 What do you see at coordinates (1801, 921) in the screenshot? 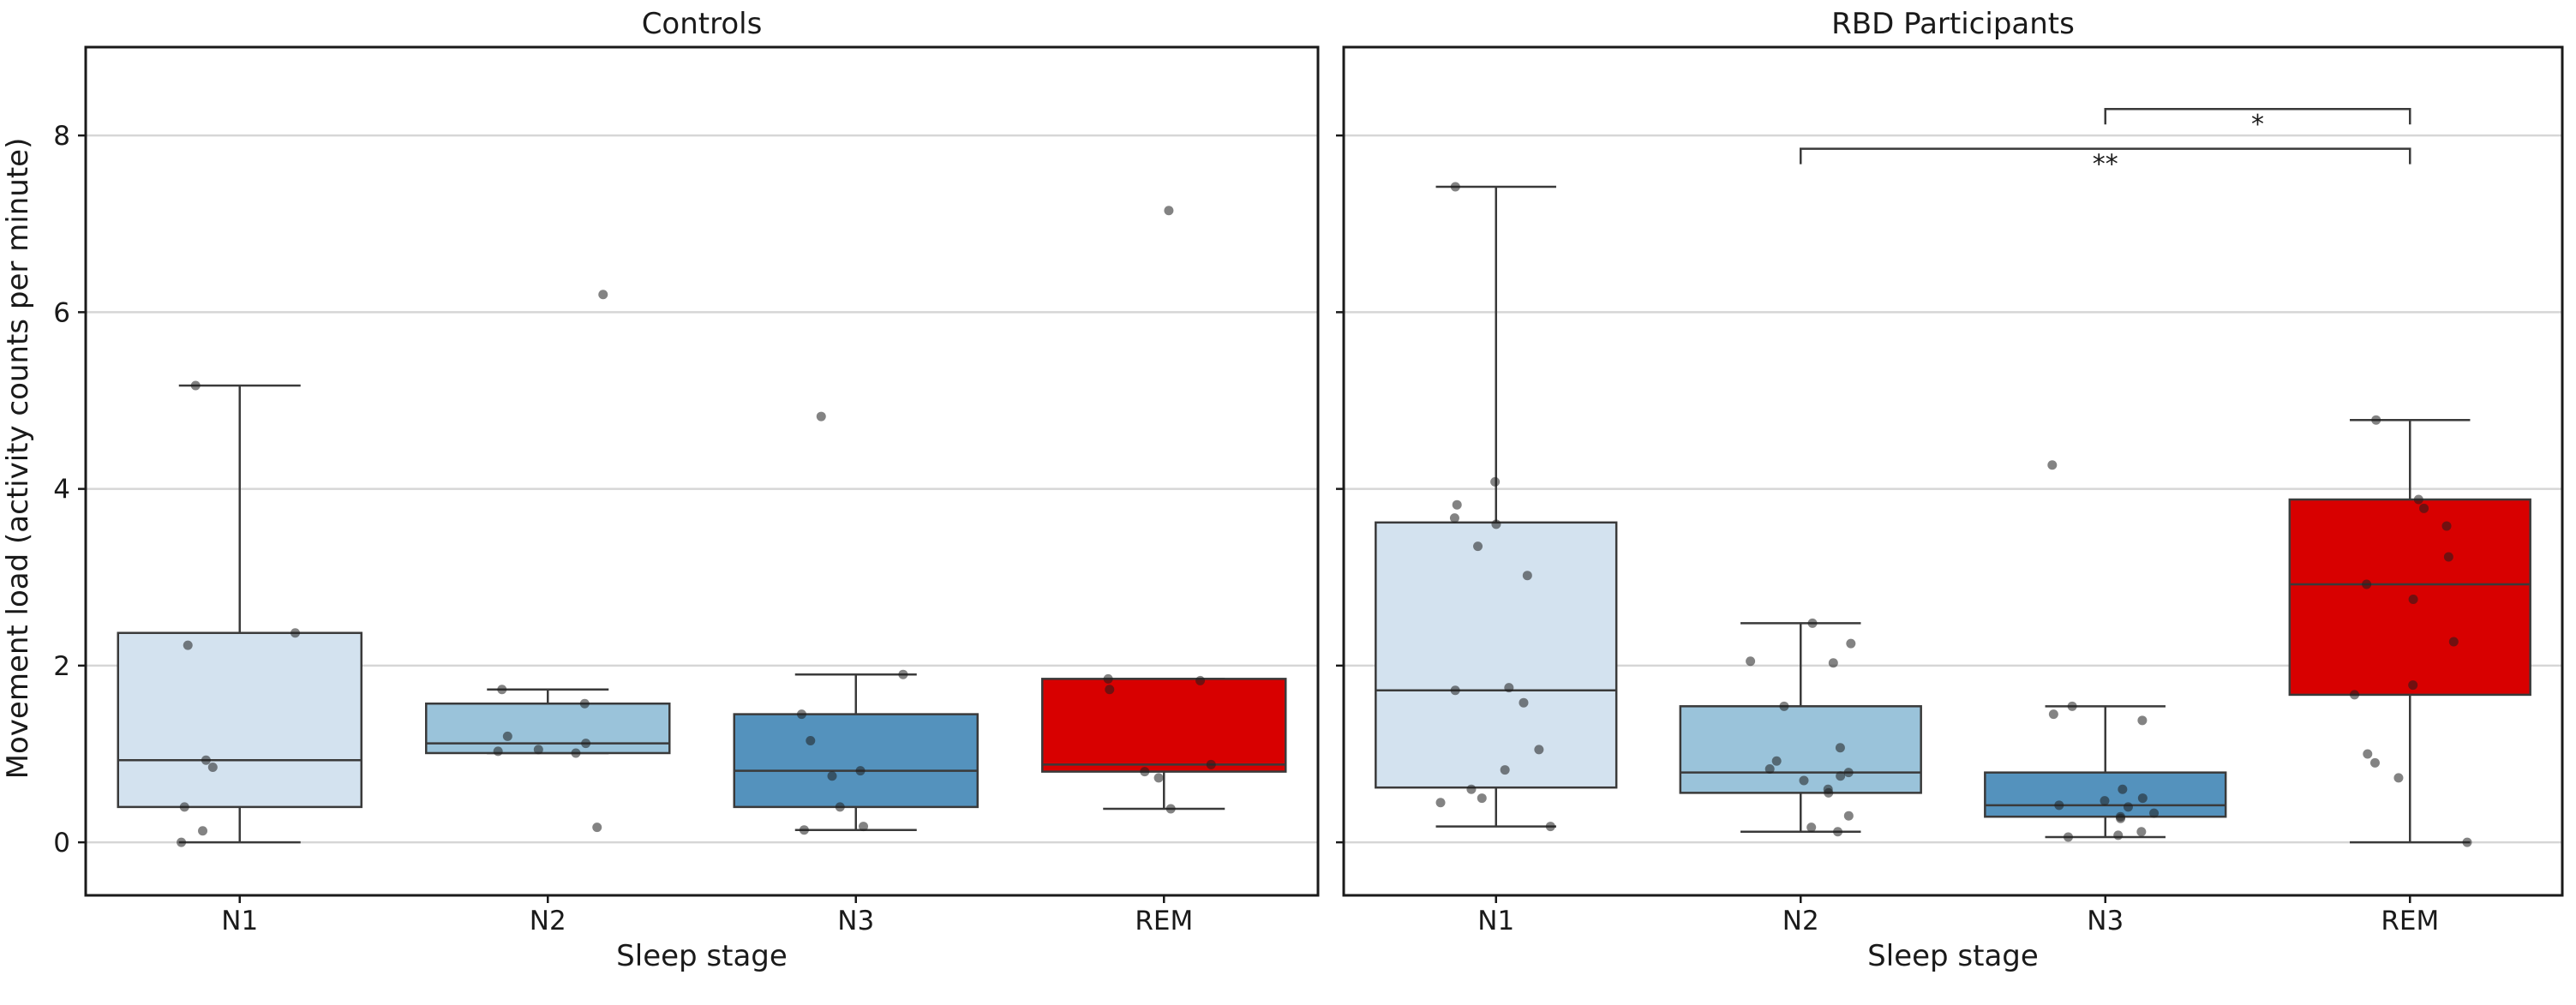
I see `x-tick-label: N2` at bounding box center [1801, 921].